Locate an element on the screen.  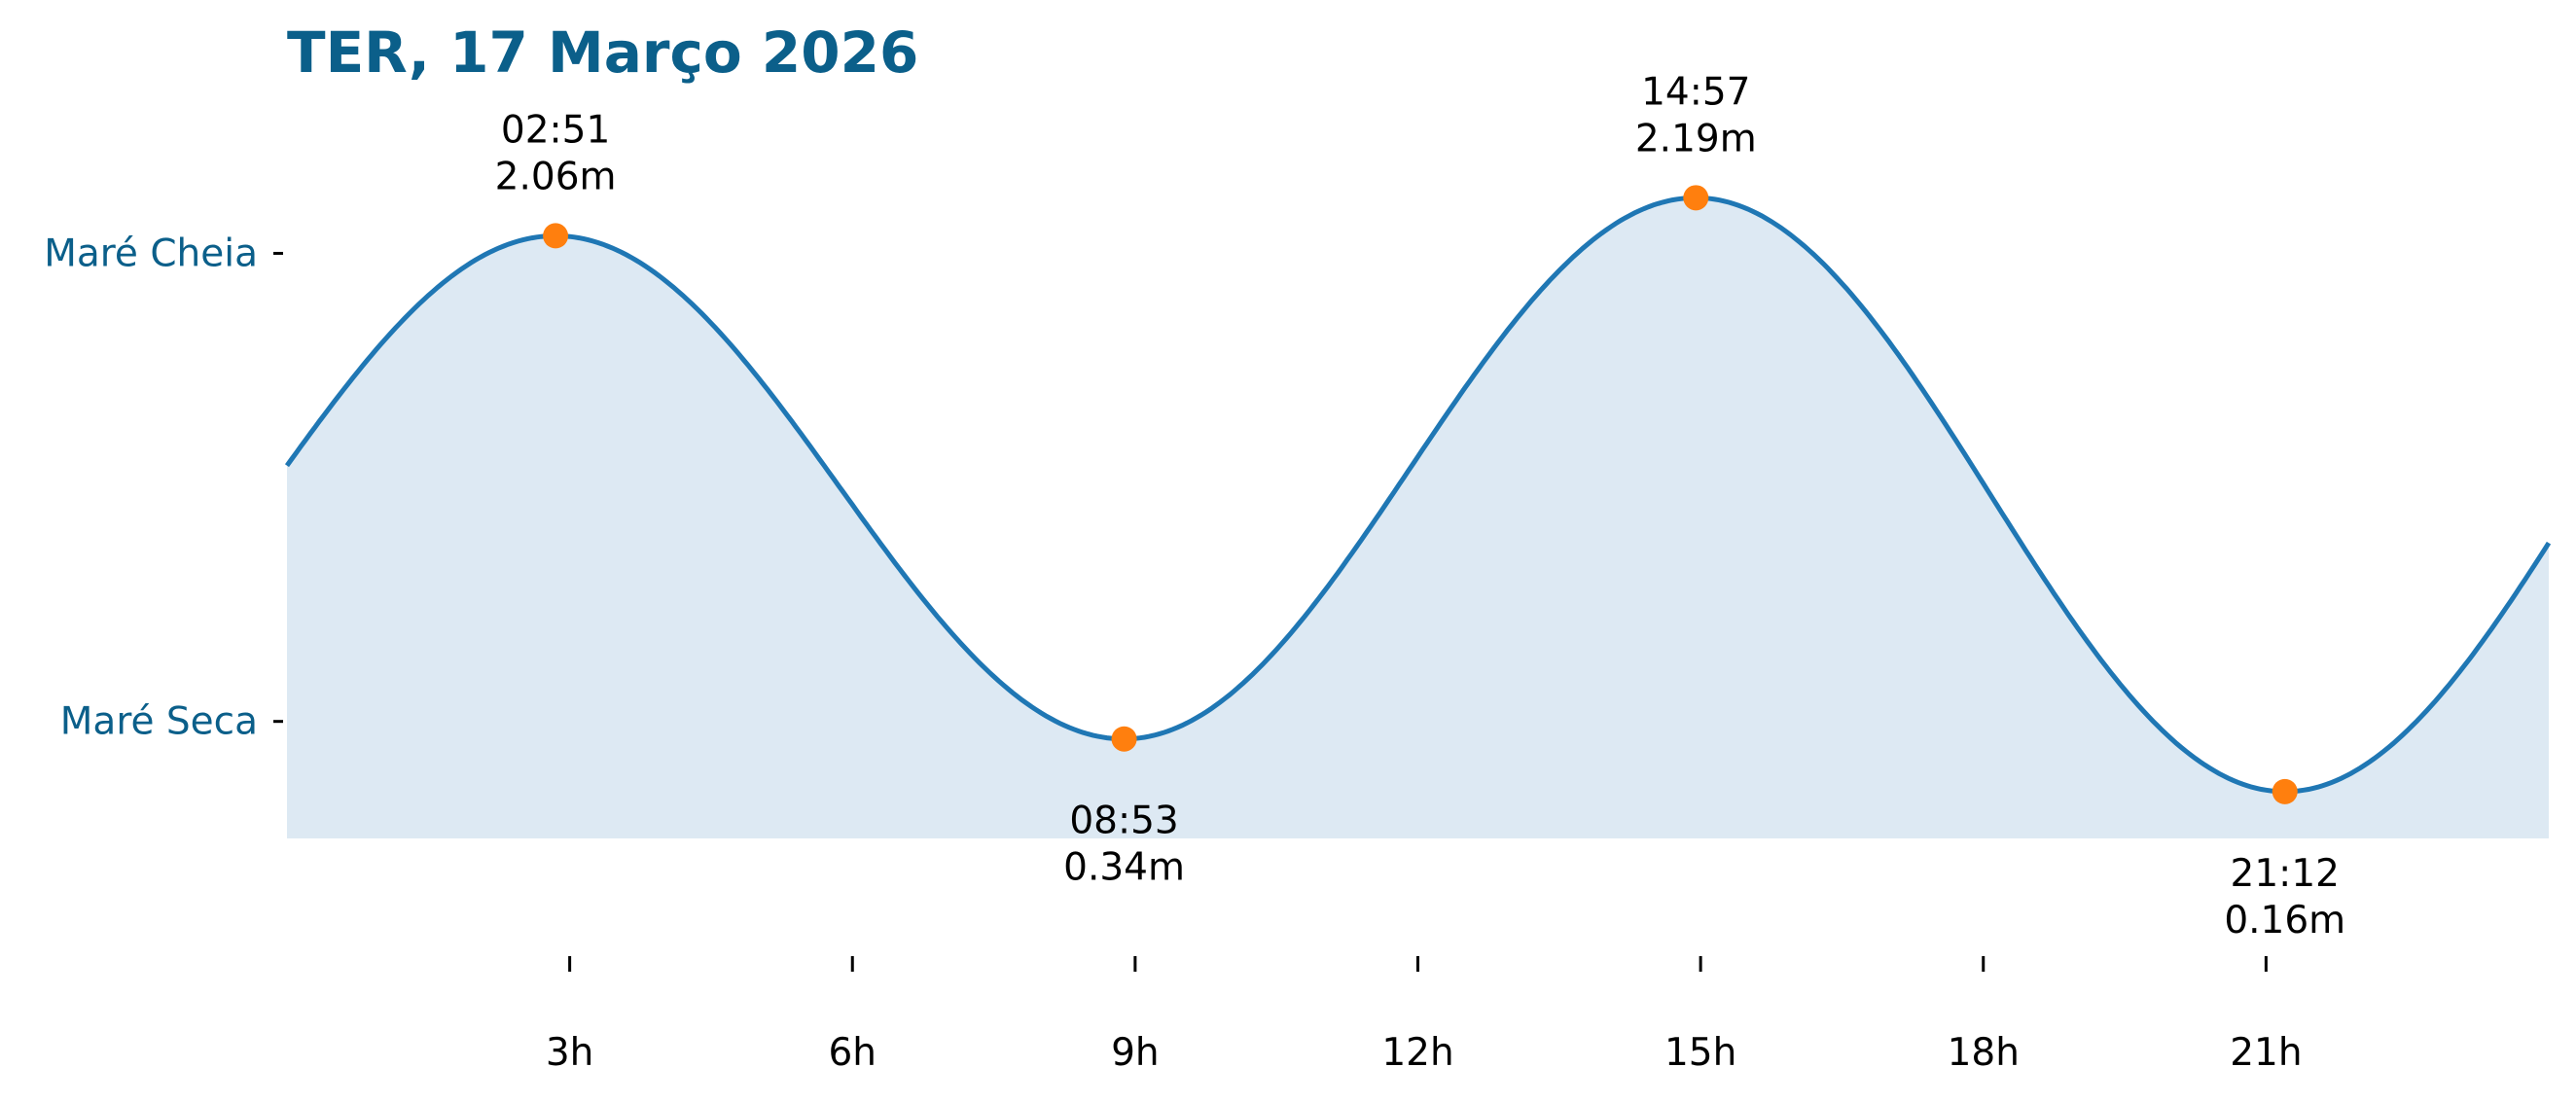
tide-height-label: 2.19m is located at coordinates (1696, 138).